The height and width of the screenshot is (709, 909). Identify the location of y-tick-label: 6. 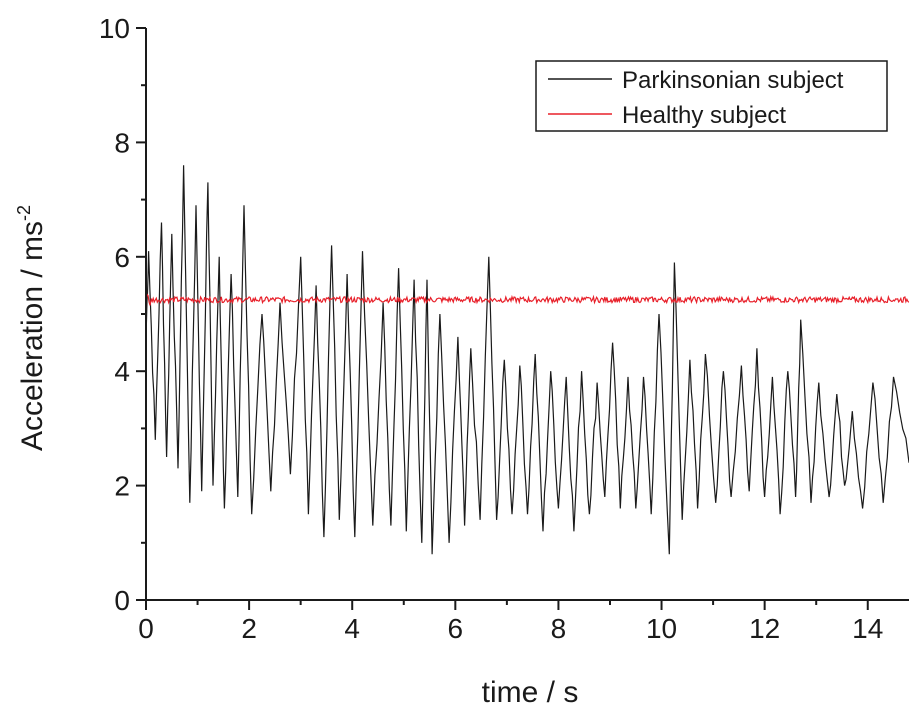
(122, 257).